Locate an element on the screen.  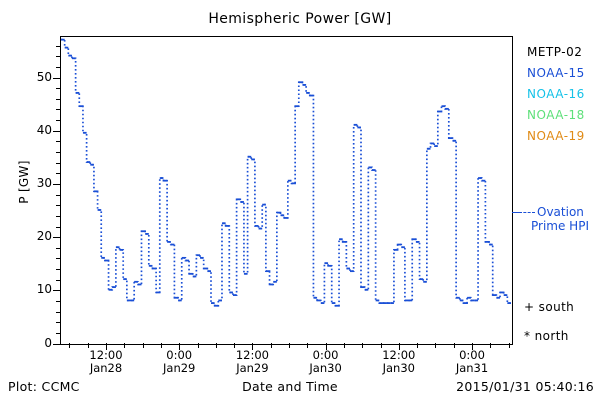
x-axis-tick-label: 12:00 Jan28 is located at coordinates (106, 361).